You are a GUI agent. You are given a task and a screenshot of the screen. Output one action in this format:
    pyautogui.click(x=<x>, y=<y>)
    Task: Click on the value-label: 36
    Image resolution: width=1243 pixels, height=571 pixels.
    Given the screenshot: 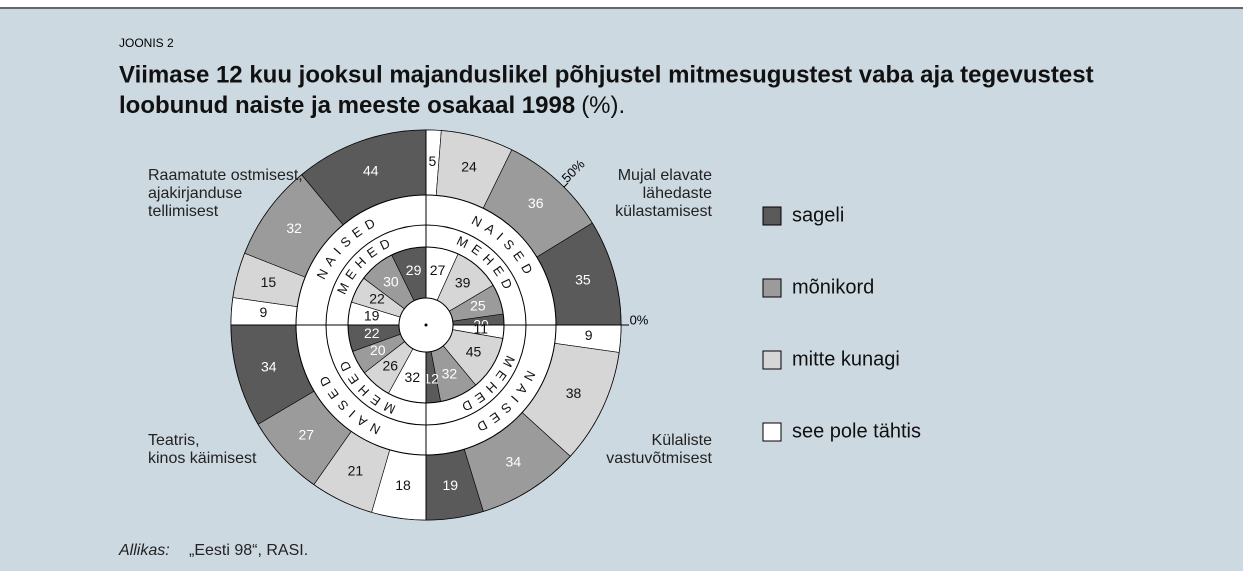 What is the action you would take?
    pyautogui.click(x=536, y=203)
    